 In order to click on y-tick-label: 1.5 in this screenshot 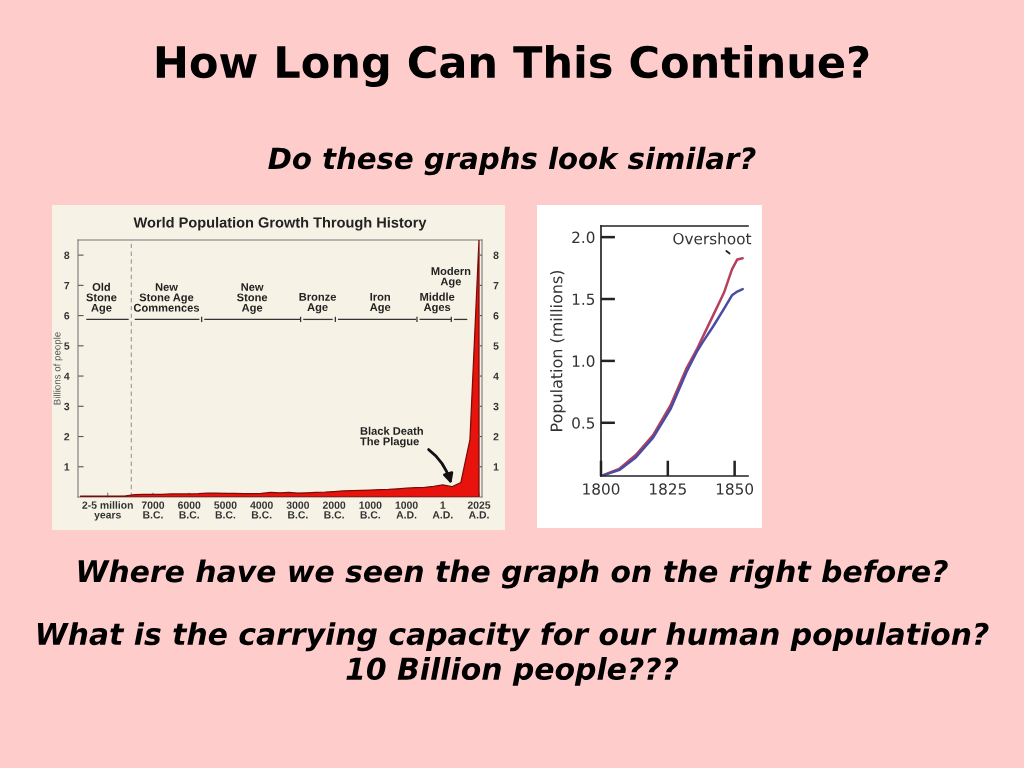, I will do `click(583, 299)`.